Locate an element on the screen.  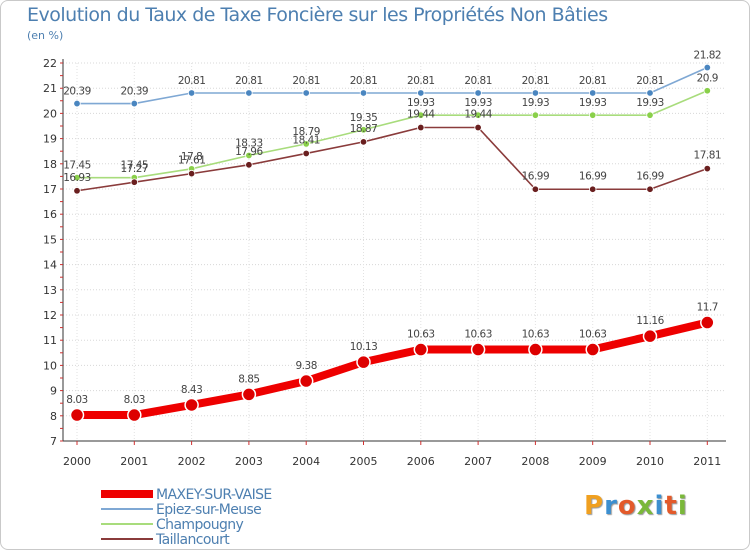
y-tick-label: 12 is located at coordinates (50, 315).